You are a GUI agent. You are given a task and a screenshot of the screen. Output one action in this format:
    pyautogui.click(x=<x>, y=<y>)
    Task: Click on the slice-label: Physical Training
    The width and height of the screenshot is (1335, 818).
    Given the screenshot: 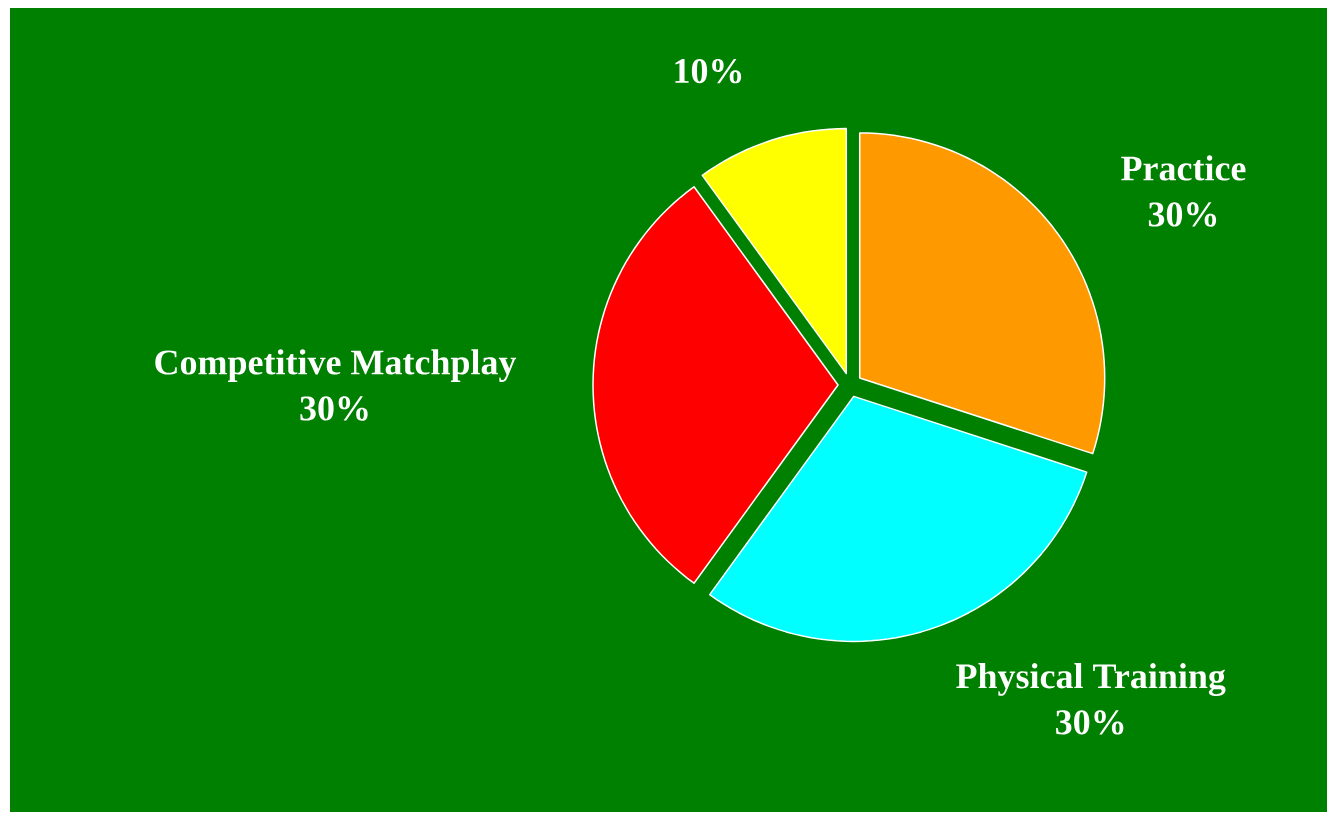 What is the action you would take?
    pyautogui.click(x=1091, y=680)
    